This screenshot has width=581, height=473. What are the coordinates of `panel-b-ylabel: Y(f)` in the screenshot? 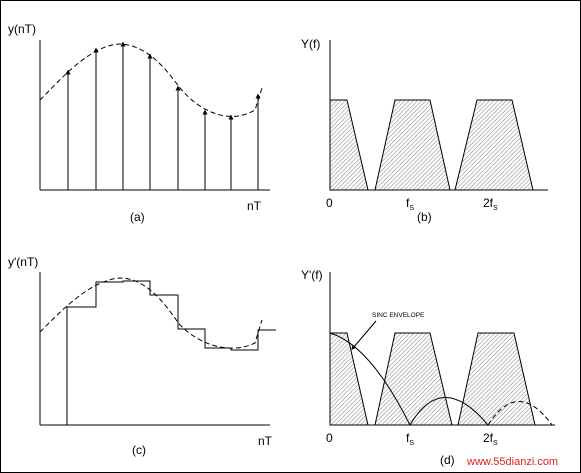 It's located at (310, 44).